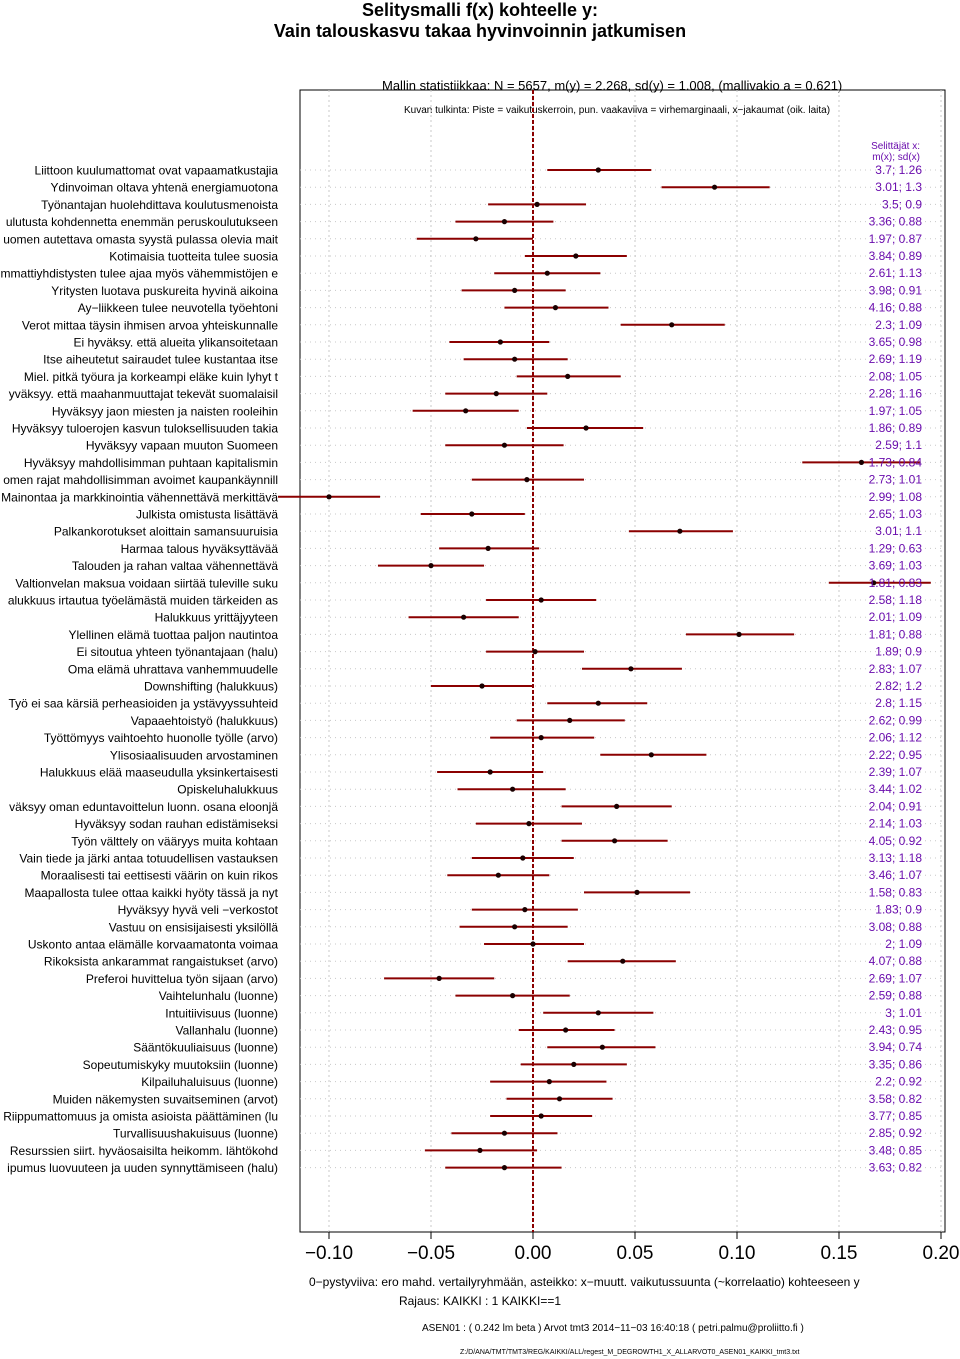 Image resolution: width=960 pixels, height=1359 pixels. What do you see at coordinates (896, 669) in the screenshot?
I see `row-mx-sd: 2.83; 1.07` at bounding box center [896, 669].